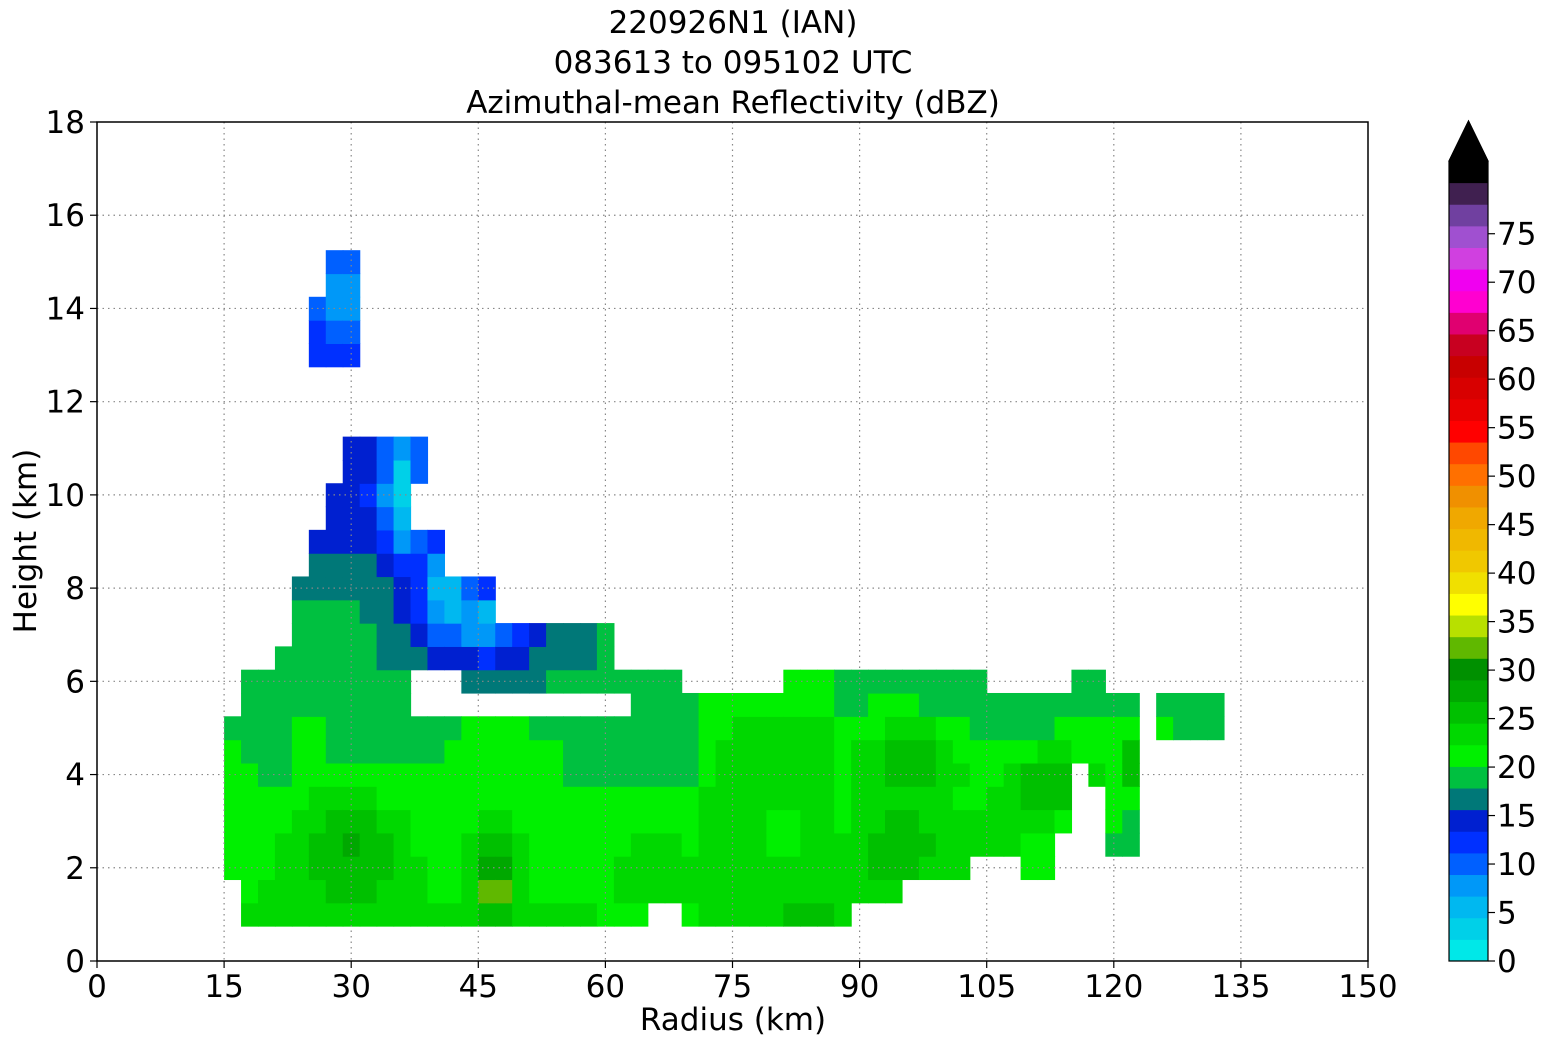 This screenshot has width=1548, height=1045. Describe the element at coordinates (733, 23) in the screenshot. I see `title-line-1: 220926N1 (IAN)` at that location.